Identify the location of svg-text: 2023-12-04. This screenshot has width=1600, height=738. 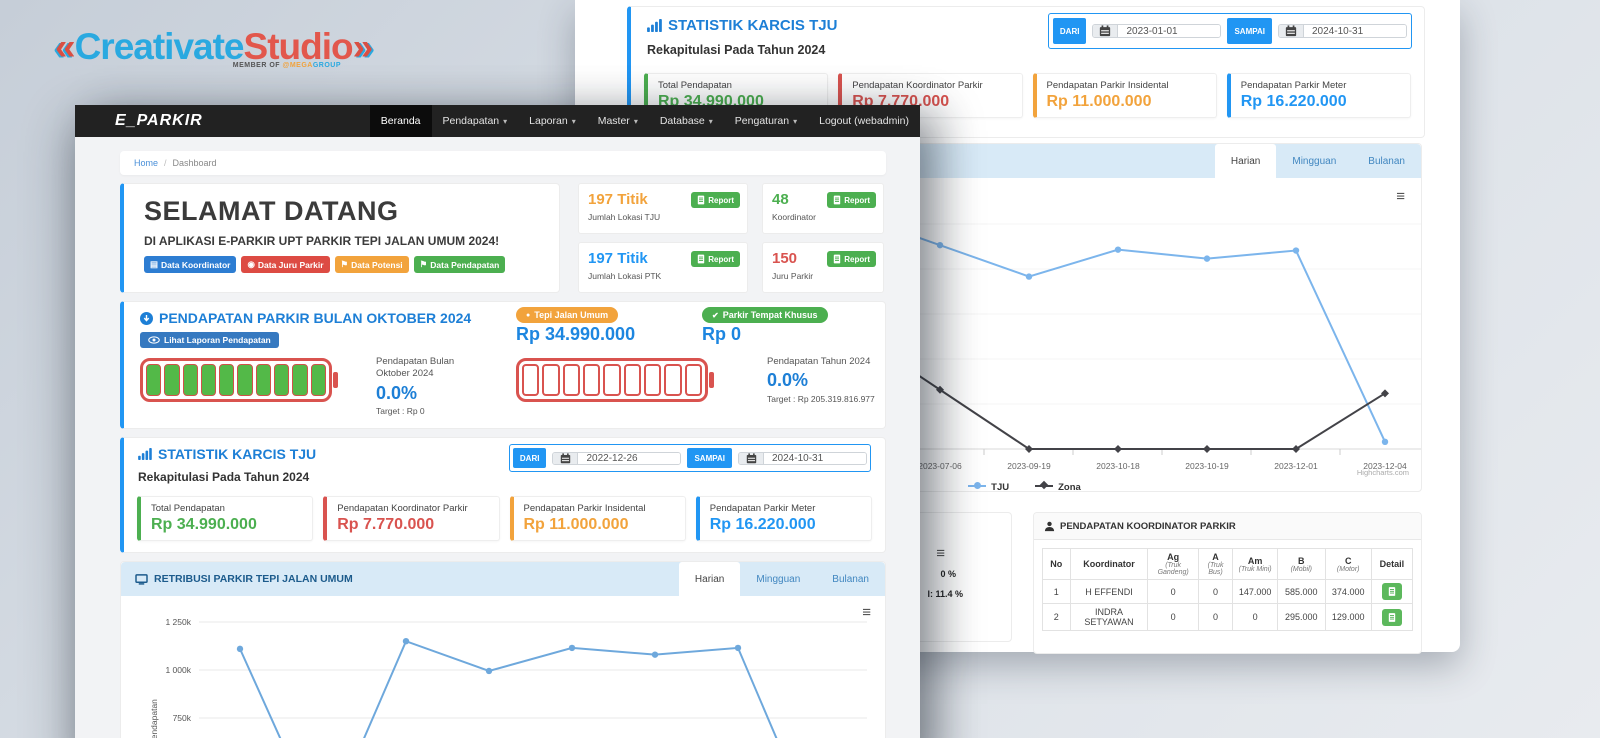
(1385, 466).